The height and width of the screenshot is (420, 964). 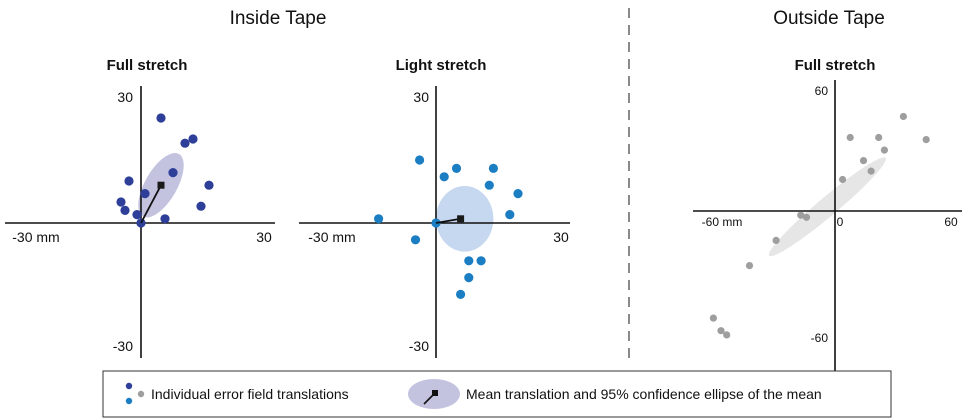 I want to click on y-tick-label: -60, so click(x=820, y=338).